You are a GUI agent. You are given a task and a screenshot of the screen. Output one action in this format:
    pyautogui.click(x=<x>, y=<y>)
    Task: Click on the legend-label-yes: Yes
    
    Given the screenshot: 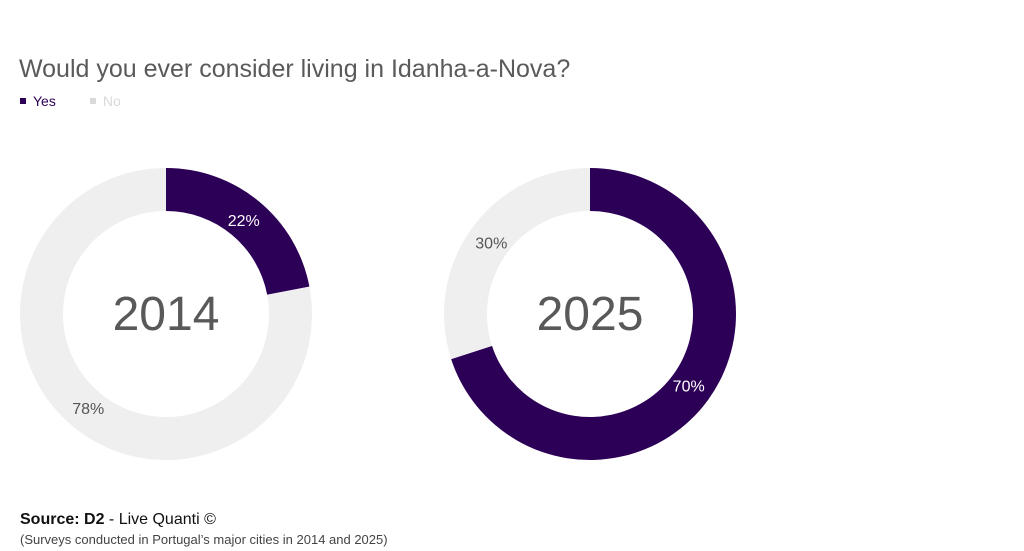 What is the action you would take?
    pyautogui.click(x=44, y=101)
    